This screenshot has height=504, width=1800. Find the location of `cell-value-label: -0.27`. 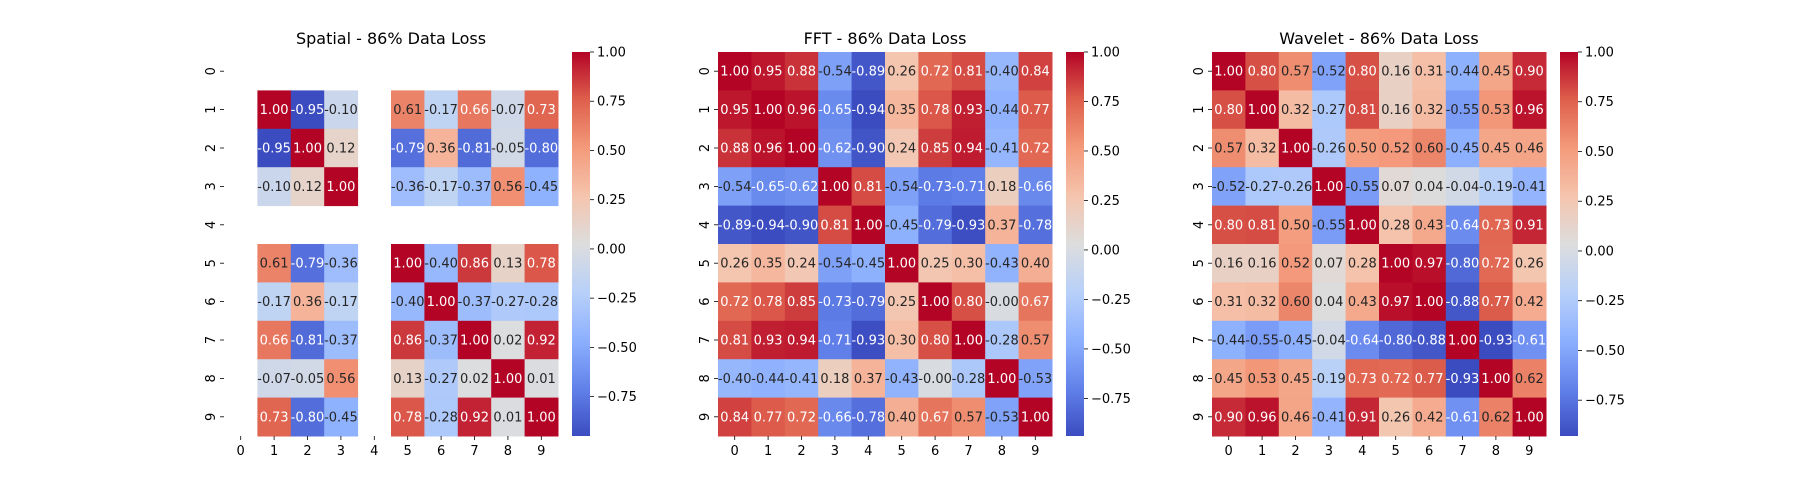

cell-value-label: -0.27 is located at coordinates (1262, 187).